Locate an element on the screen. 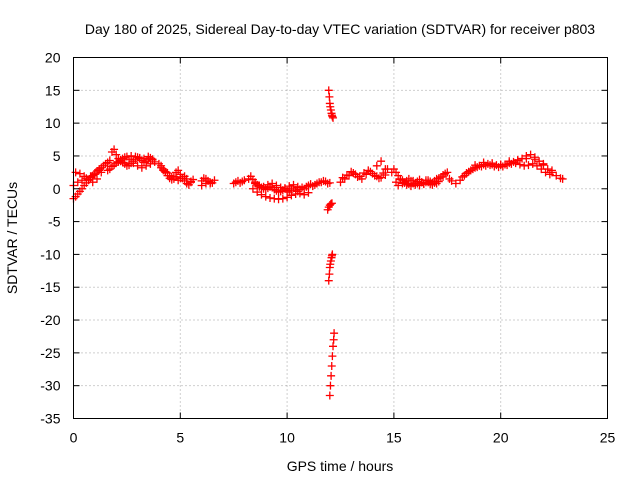  y-tick-label: 10 is located at coordinates (53, 123).